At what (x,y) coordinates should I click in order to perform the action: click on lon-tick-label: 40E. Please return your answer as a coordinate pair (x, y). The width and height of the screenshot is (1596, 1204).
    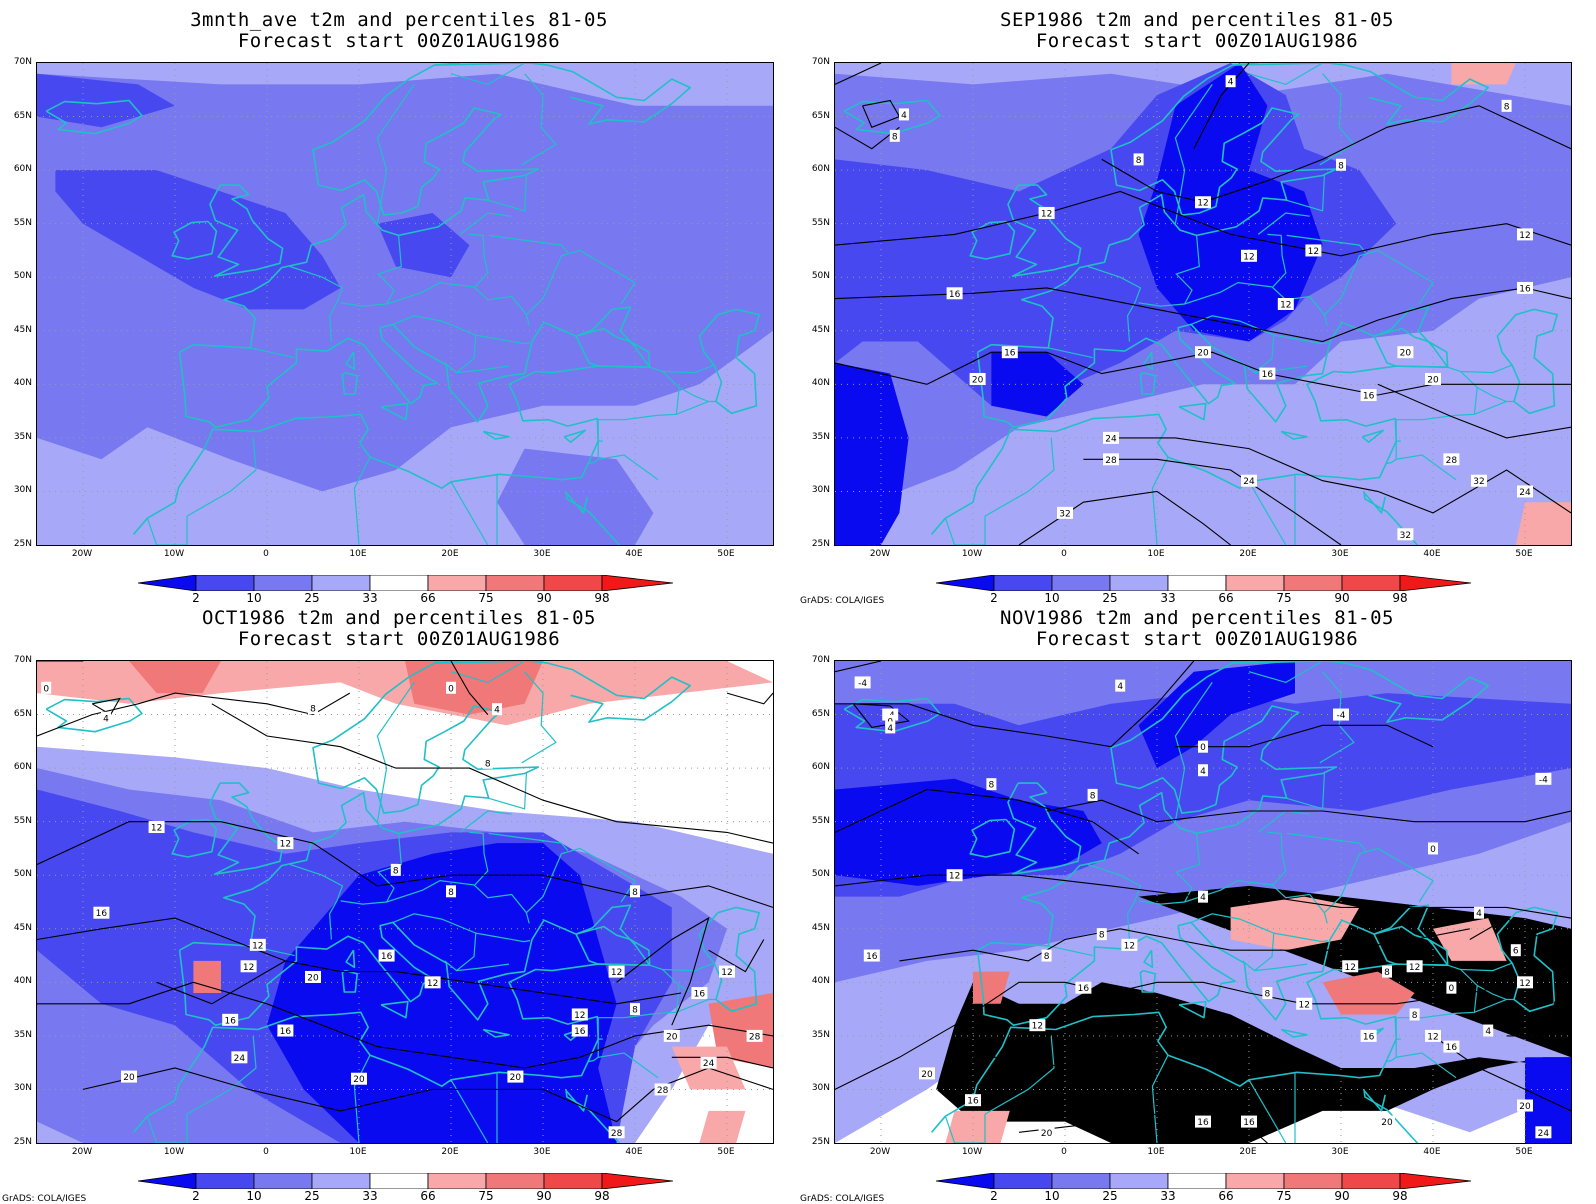
    Looking at the image, I should click on (1432, 554).